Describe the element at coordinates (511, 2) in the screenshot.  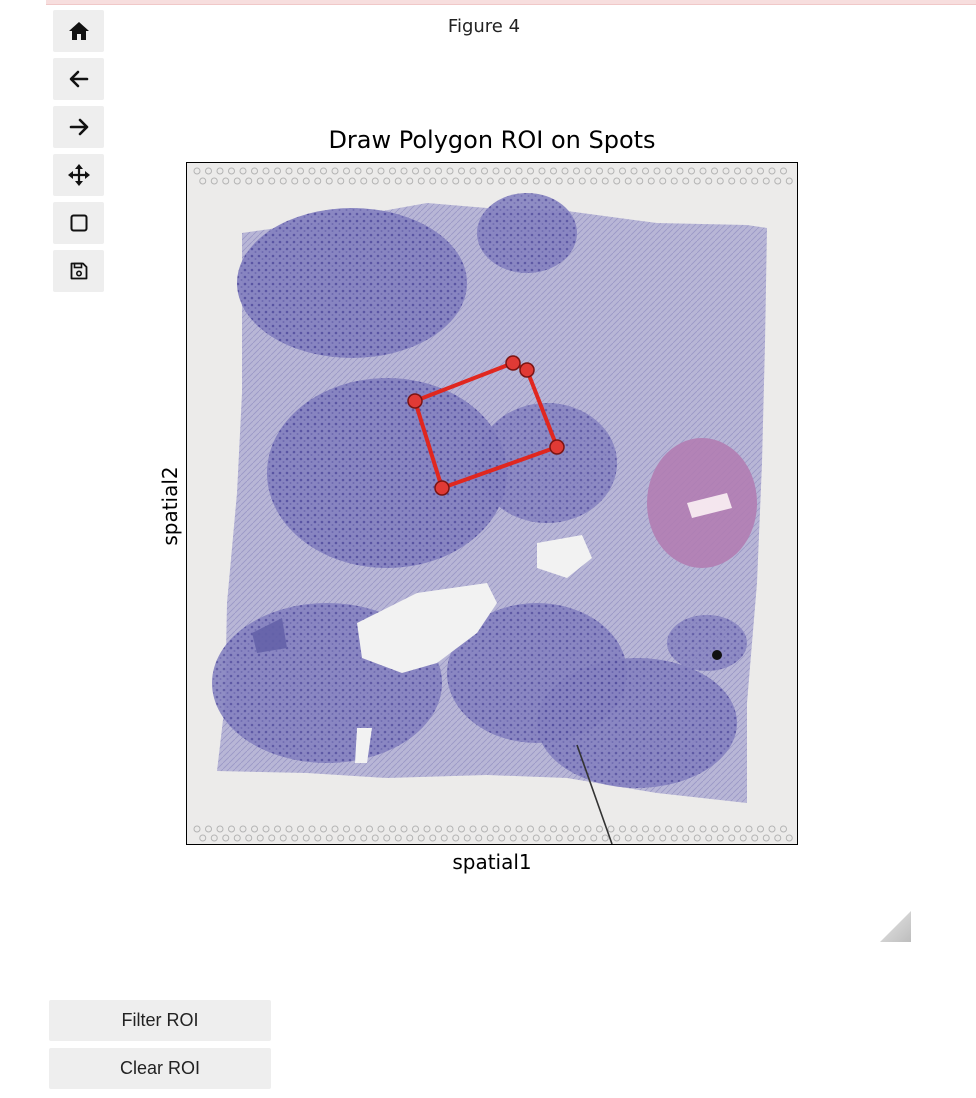
I see `top-notification-strip` at that location.